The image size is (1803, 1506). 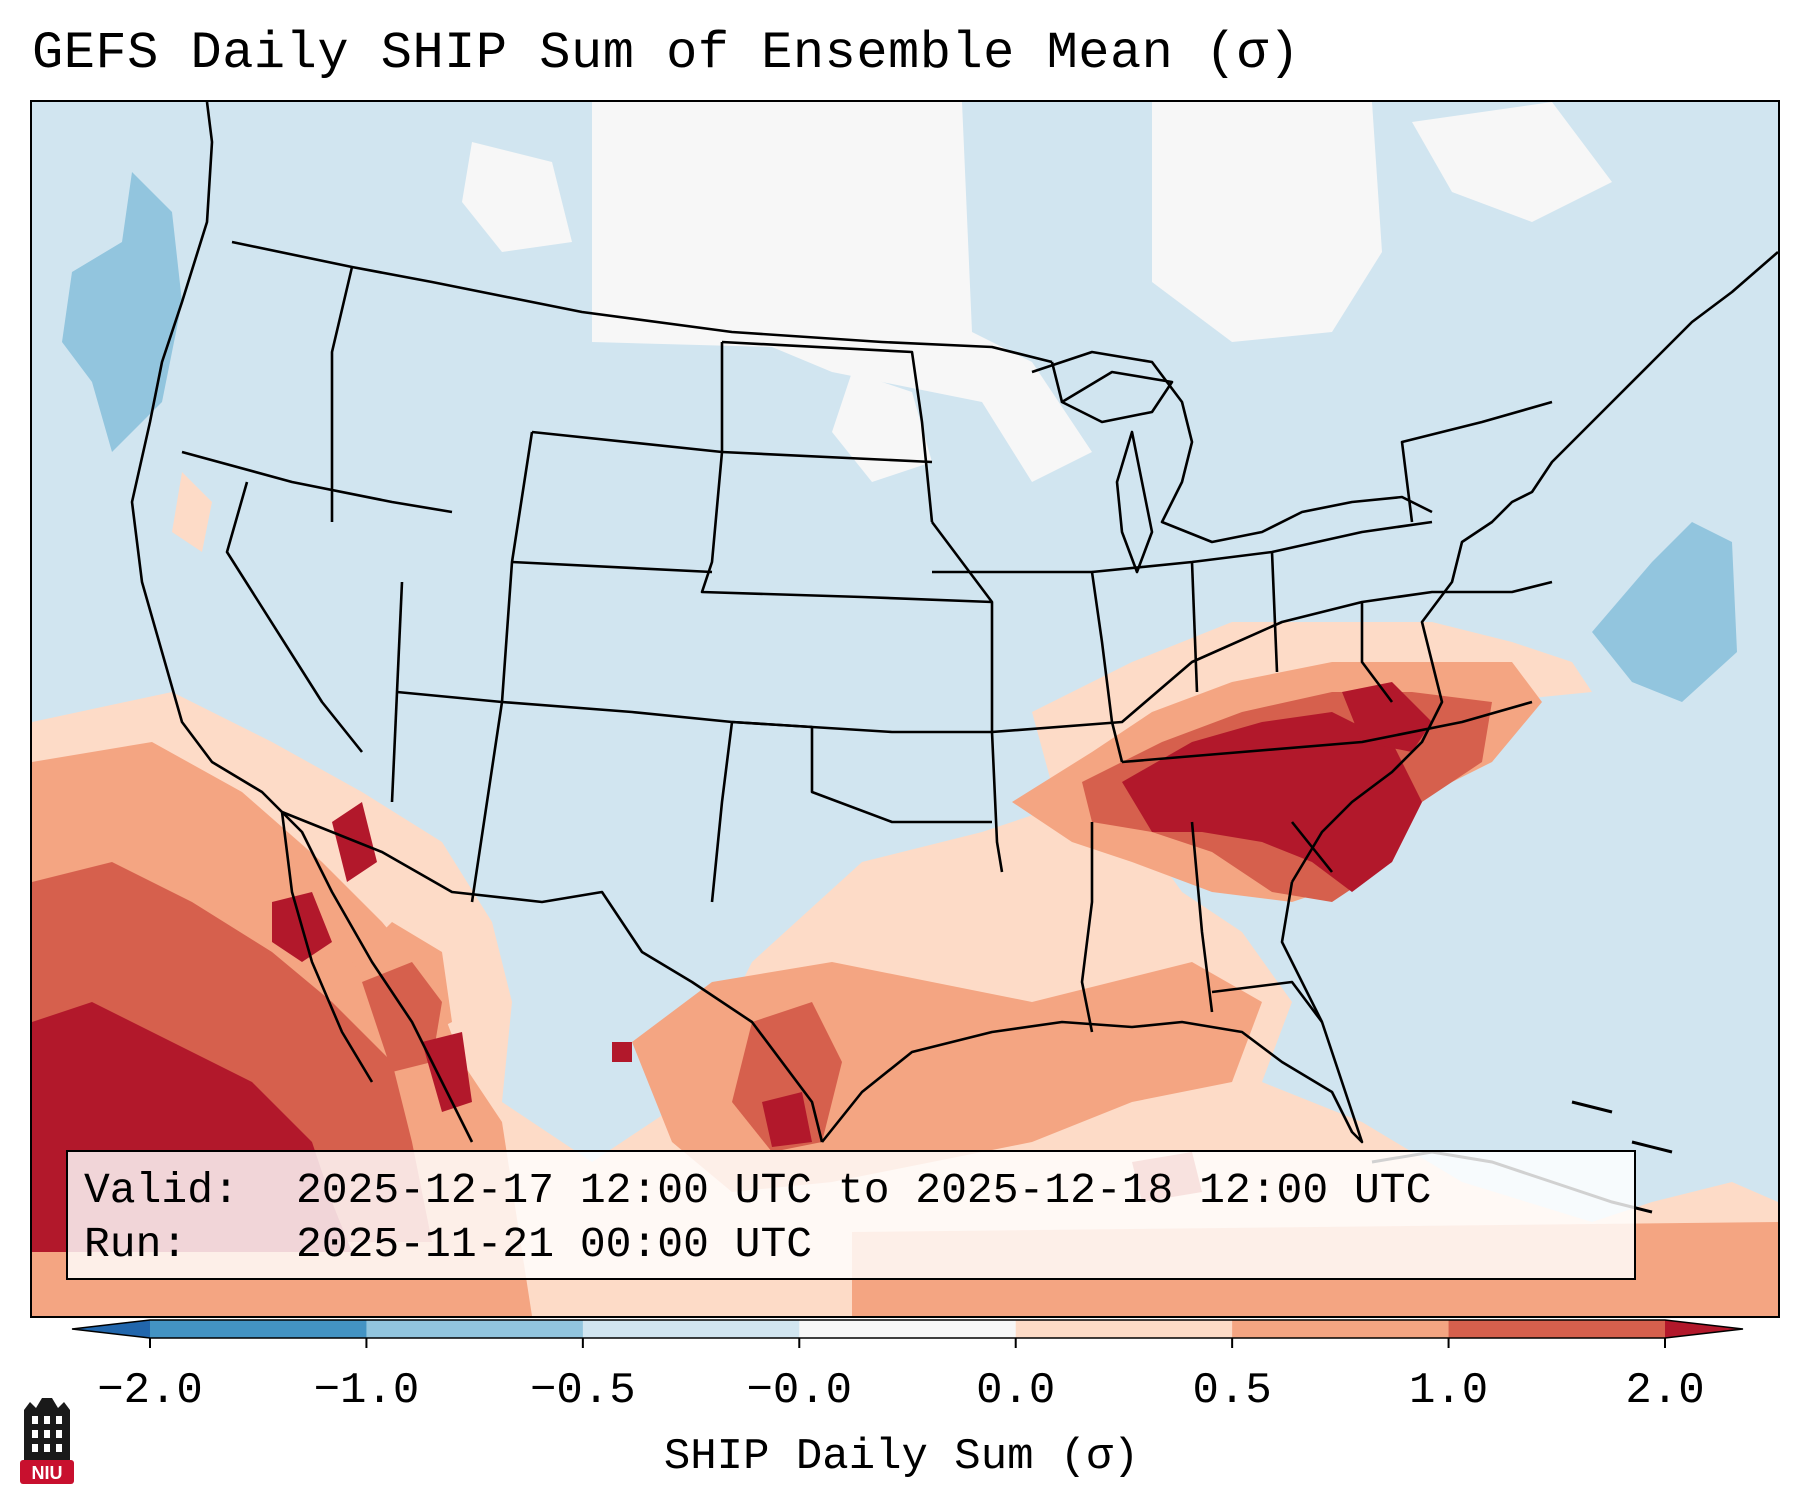 I want to click on colorbar-tick-label: 2.0, so click(x=1664, y=1391).